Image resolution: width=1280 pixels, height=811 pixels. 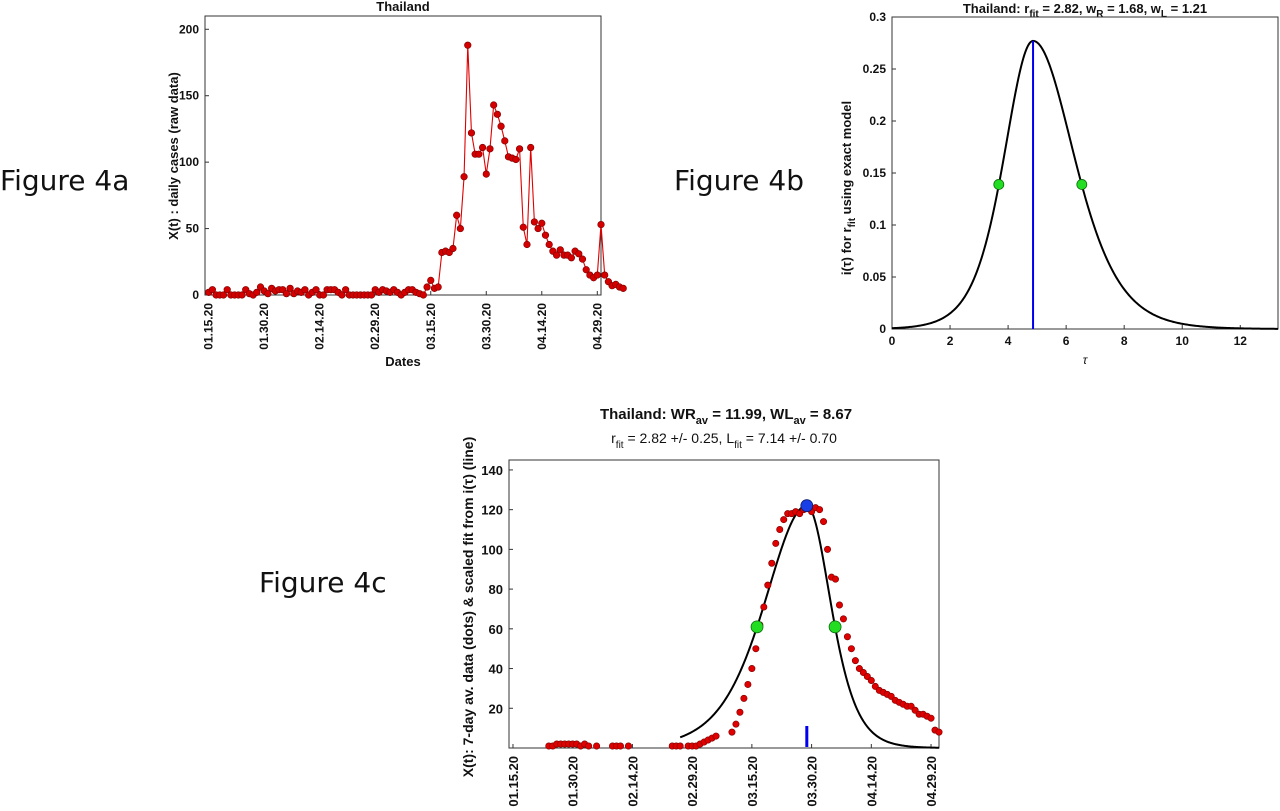 What do you see at coordinates (807, 506) in the screenshot?
I see `fig4c-peak-point` at bounding box center [807, 506].